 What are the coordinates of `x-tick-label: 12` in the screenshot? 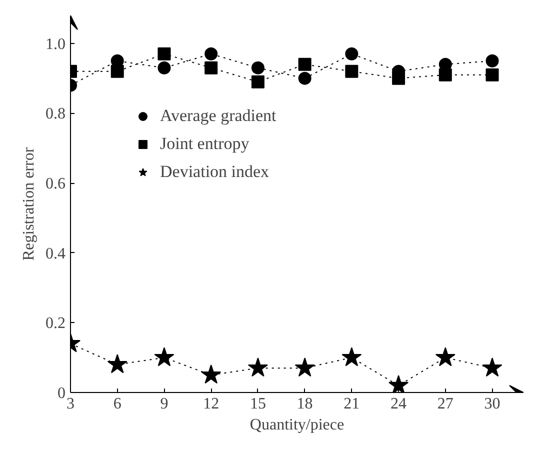 It's located at (211, 404).